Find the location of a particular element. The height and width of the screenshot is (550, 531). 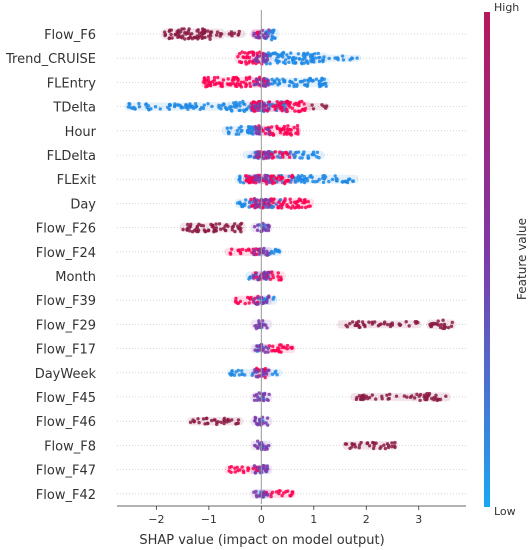

point-flow-f26-mid is located at coordinates (263, 223).